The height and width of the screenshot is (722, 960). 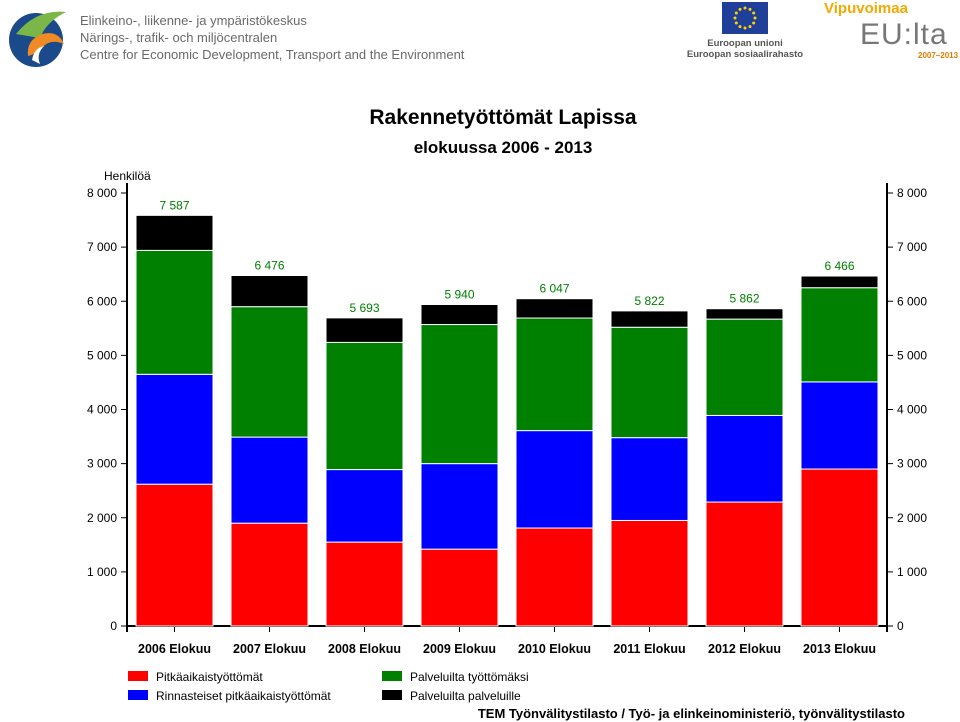 I want to click on vip-years: 2007–2013, so click(x=938, y=55).